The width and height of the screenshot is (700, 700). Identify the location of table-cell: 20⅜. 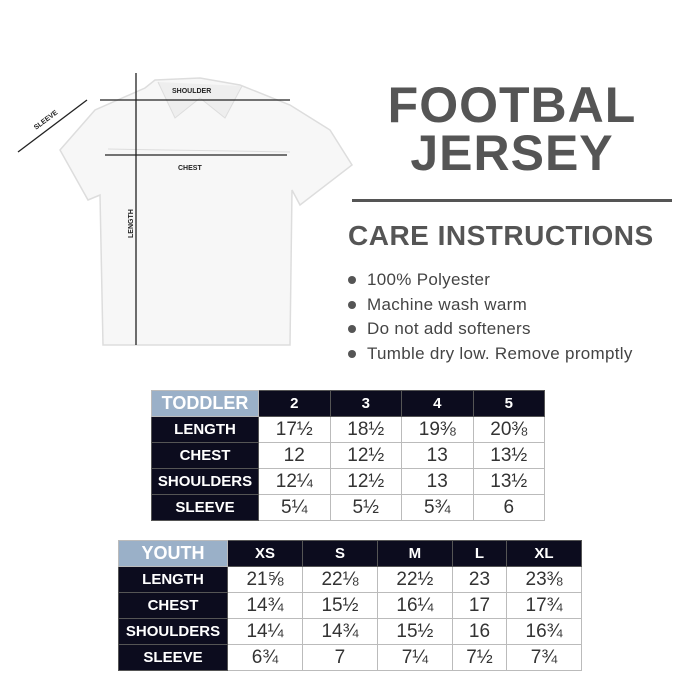
(508, 429).